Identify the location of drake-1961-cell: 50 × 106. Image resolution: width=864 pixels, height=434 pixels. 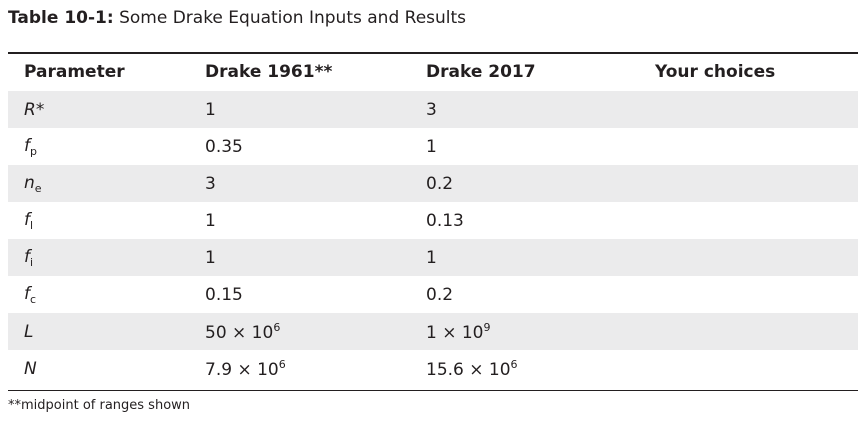
(299, 331).